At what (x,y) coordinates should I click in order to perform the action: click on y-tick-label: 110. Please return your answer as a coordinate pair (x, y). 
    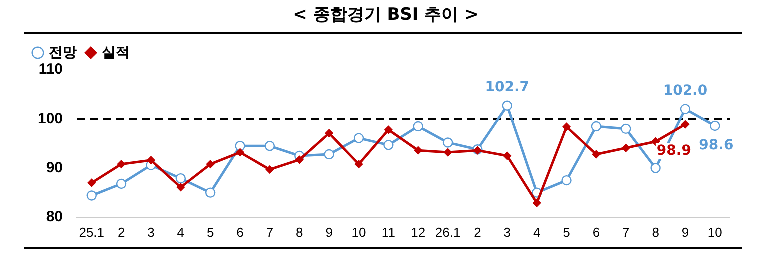
    Looking at the image, I should click on (51, 69).